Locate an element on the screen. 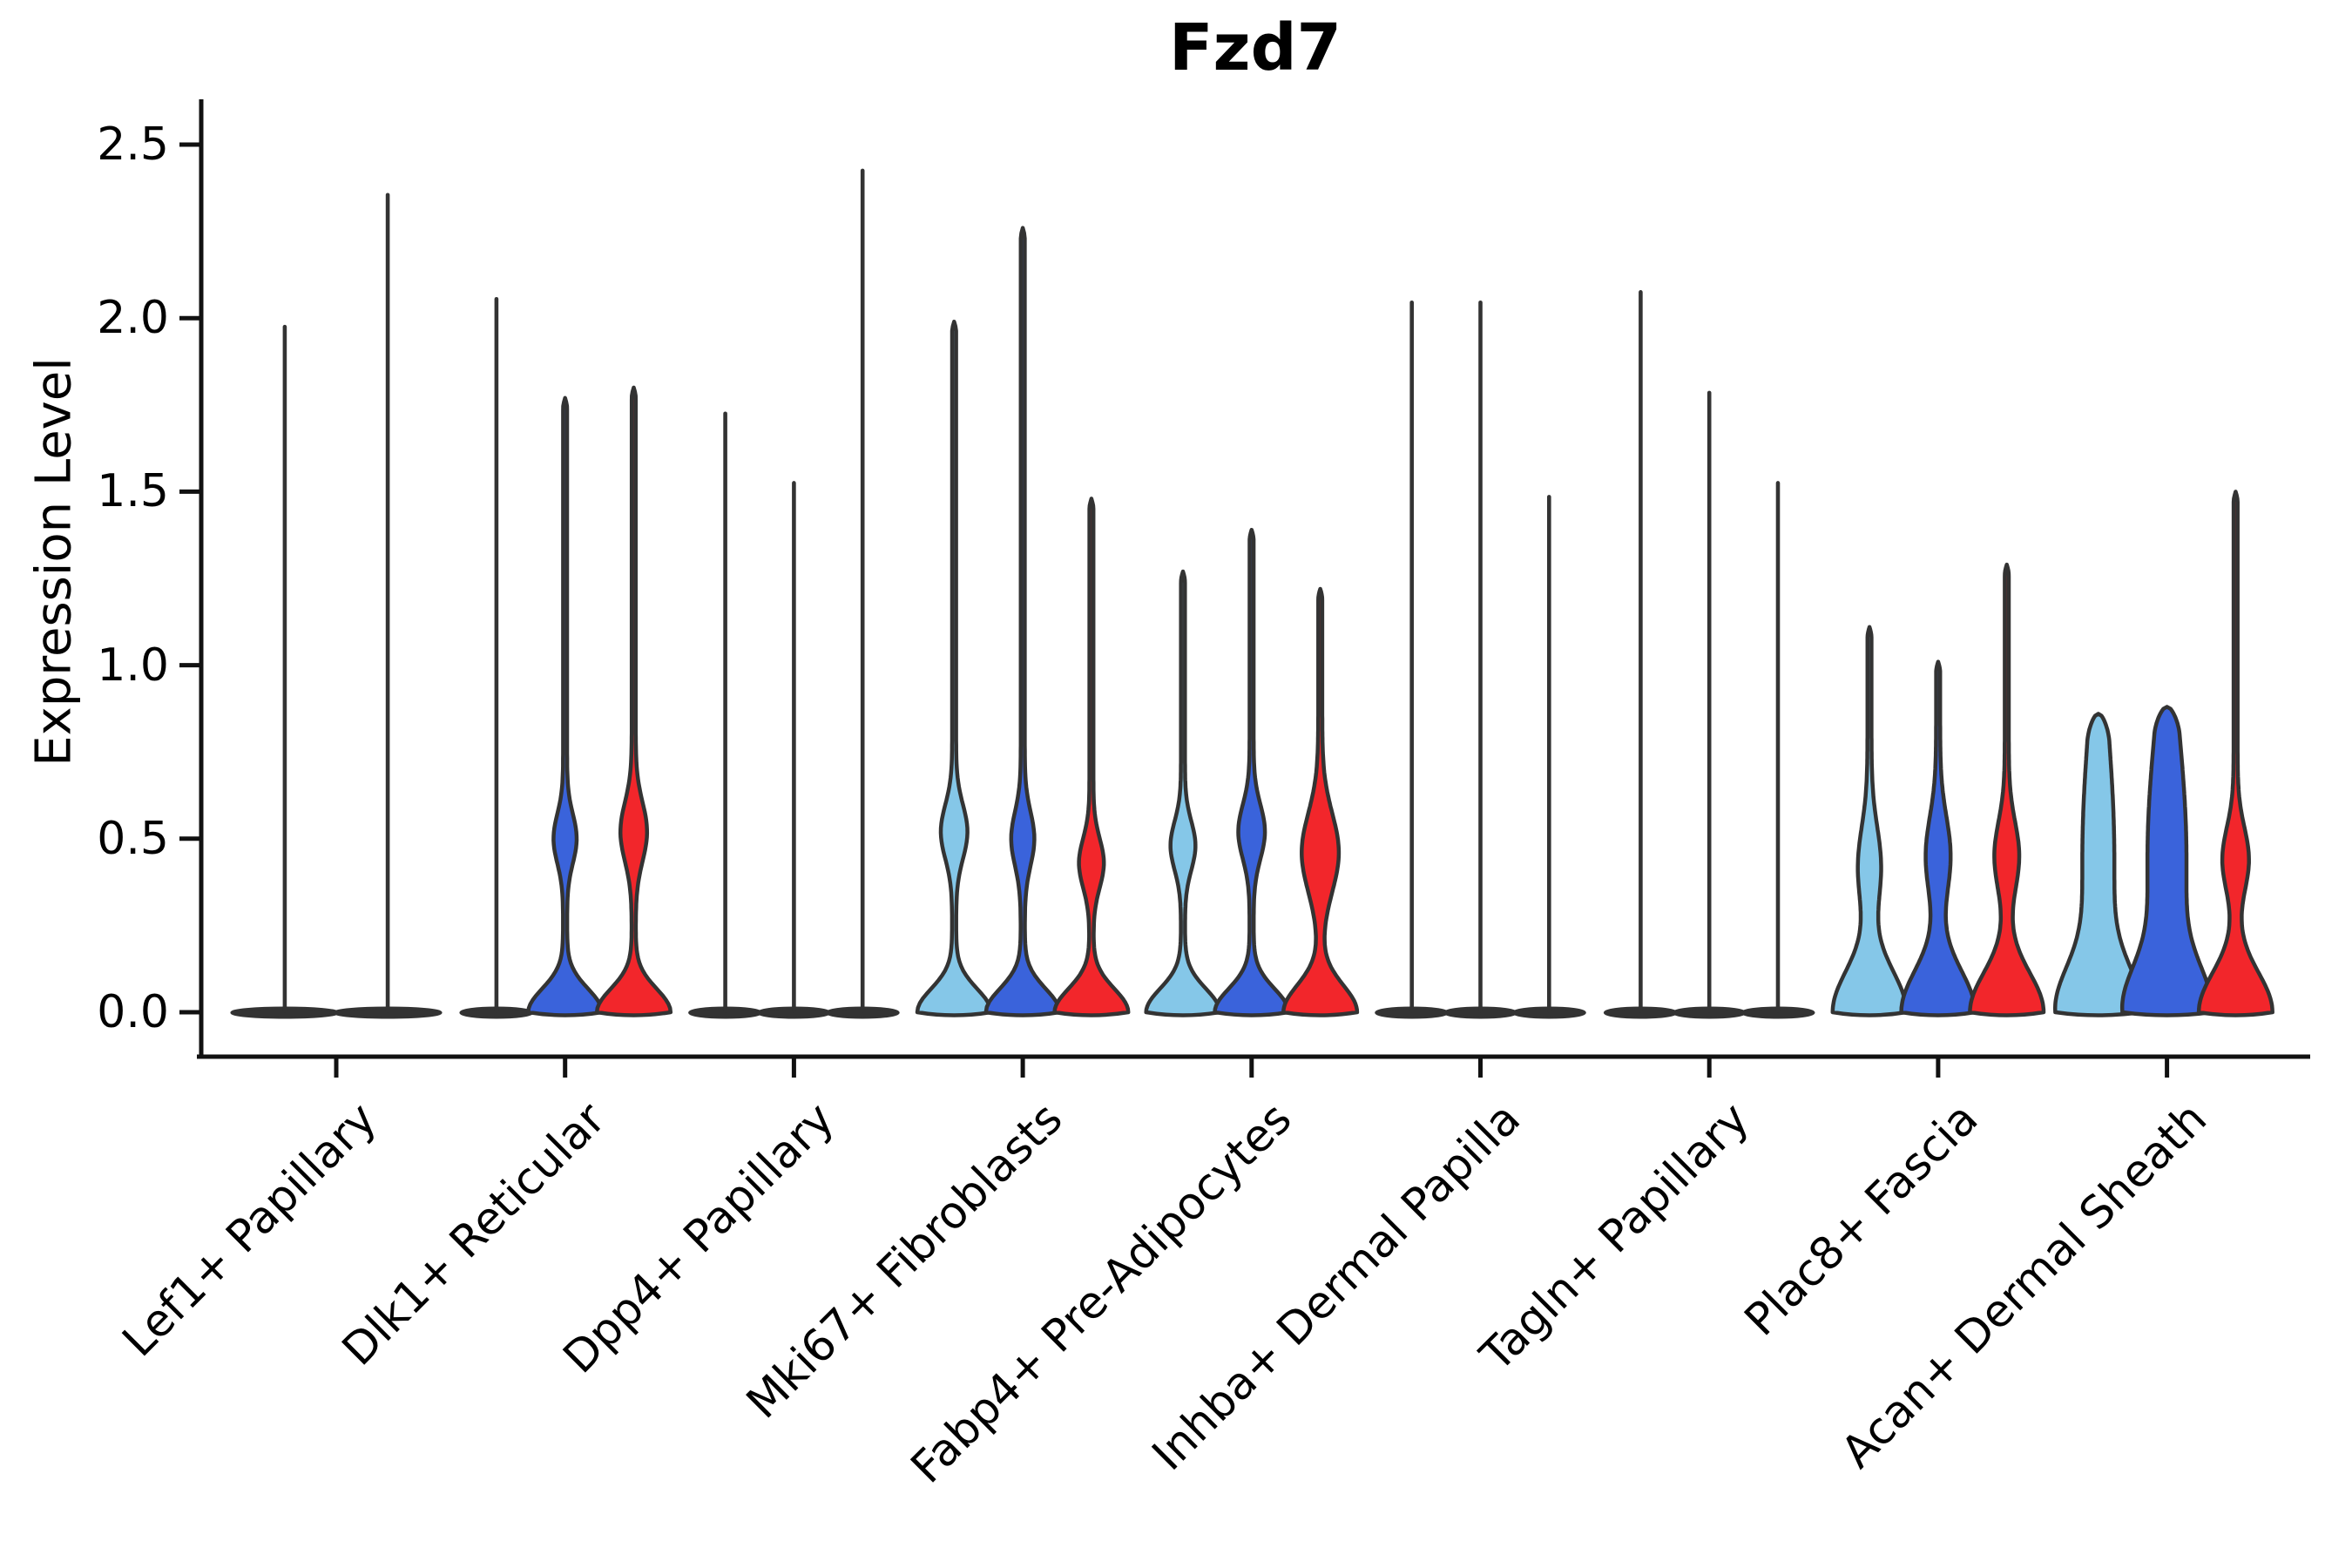  violin-9-dark-blue is located at coordinates (2166, 861).